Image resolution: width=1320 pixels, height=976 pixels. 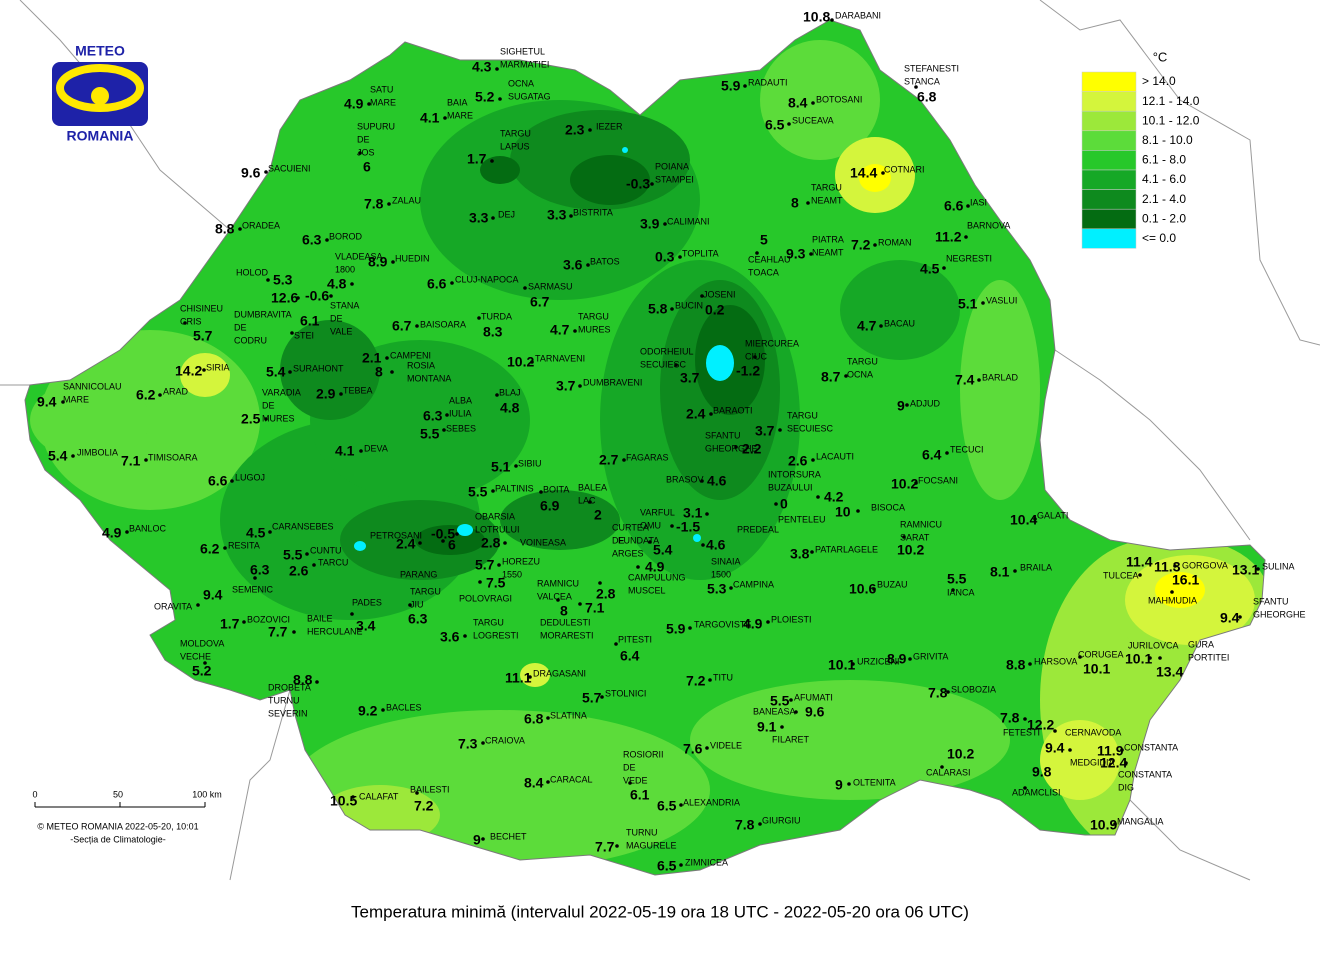 What do you see at coordinates (202, 370) in the screenshot?
I see `station: SIRIA 14.2` at bounding box center [202, 370].